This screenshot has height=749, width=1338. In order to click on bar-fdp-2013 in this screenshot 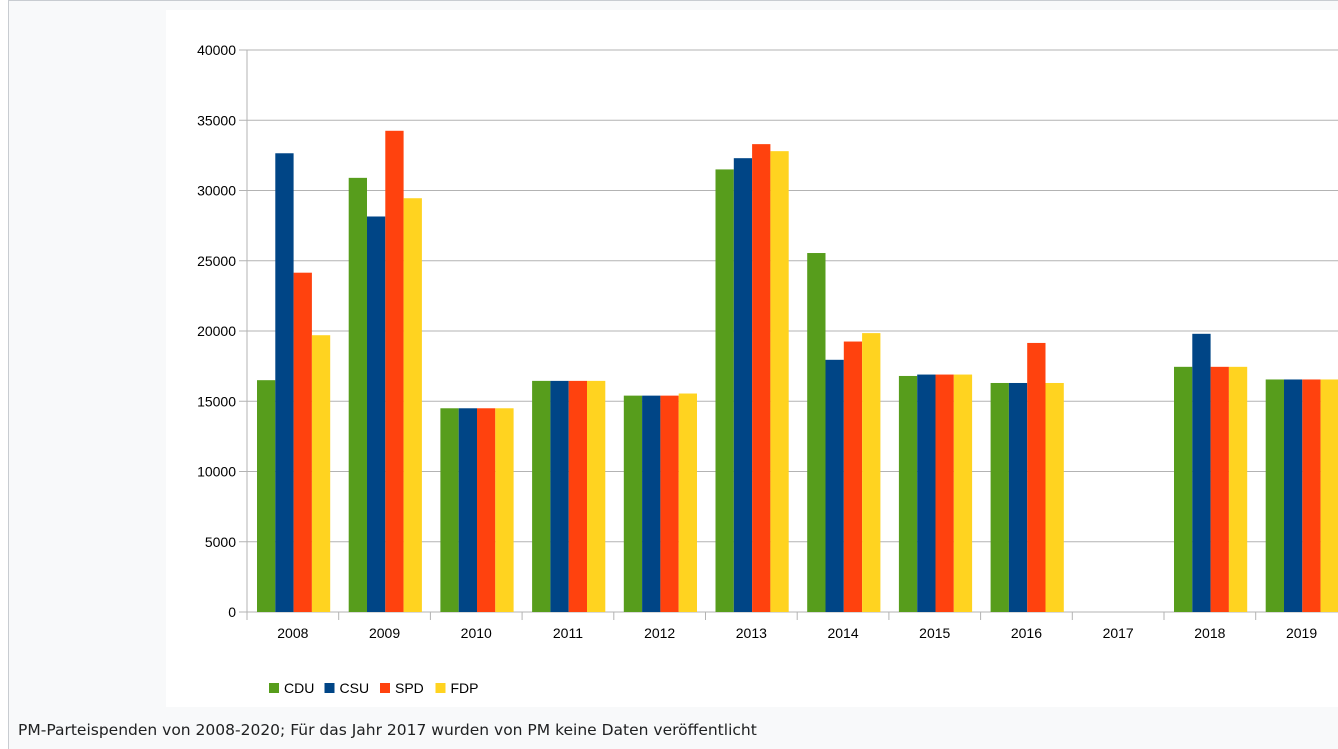, I will do `click(779, 381)`.